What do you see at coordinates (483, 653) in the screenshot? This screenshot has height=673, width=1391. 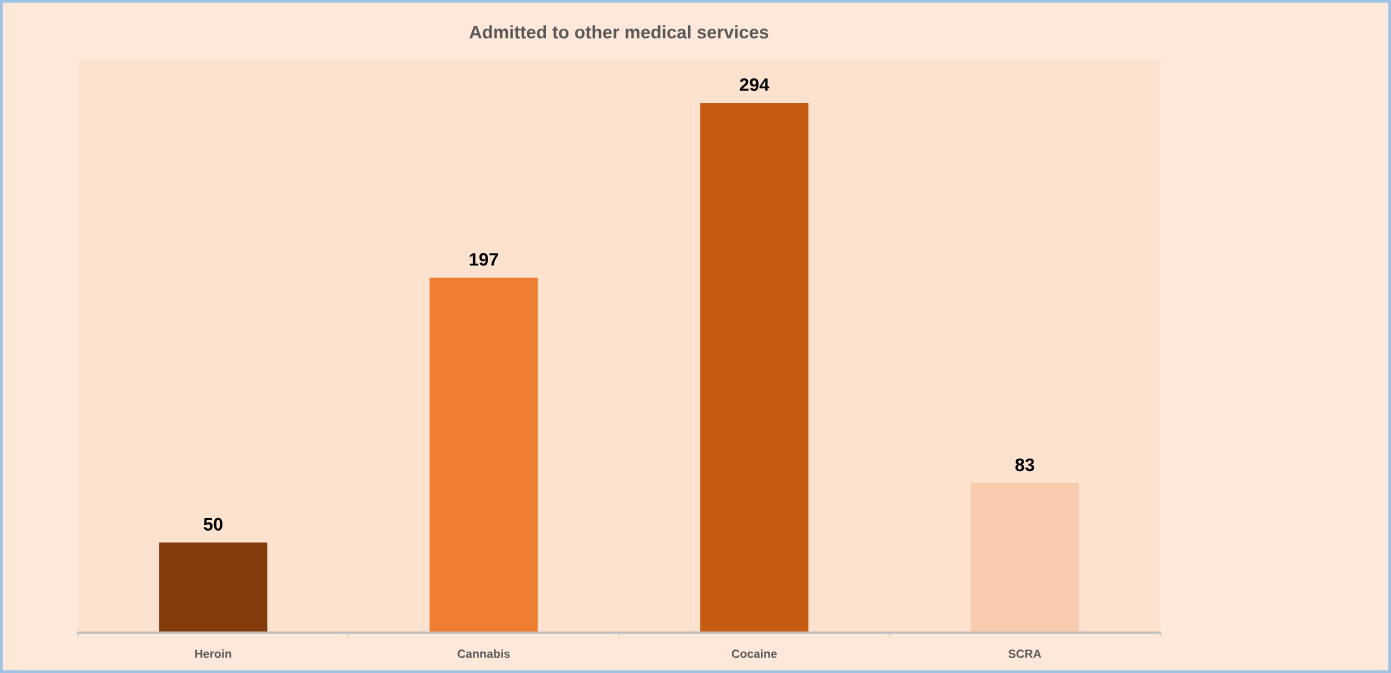 I see `x-tick-label: Cannabis` at bounding box center [483, 653].